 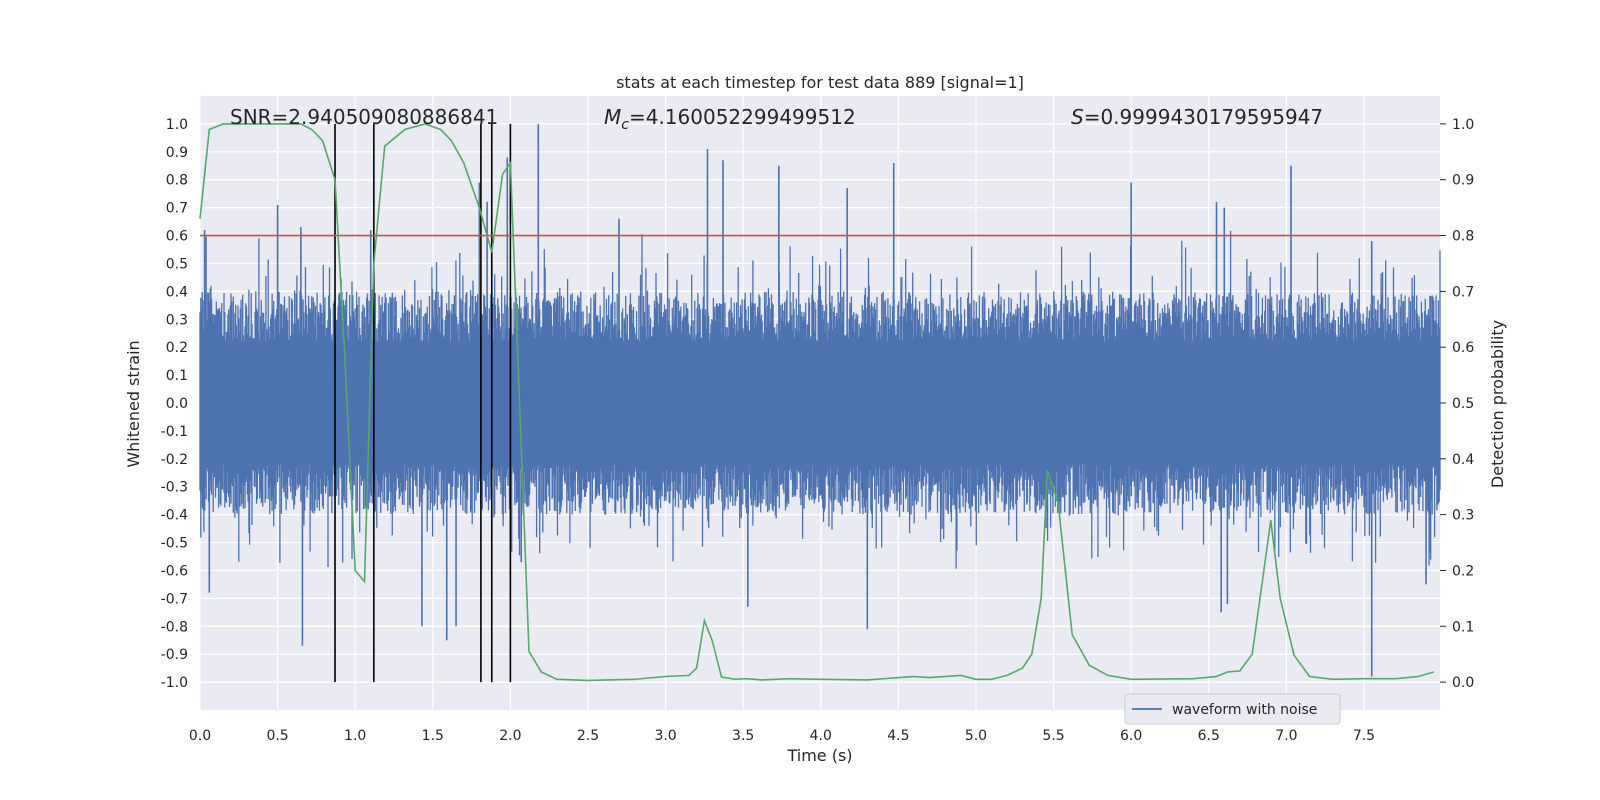 I want to click on y2-tick-label: 0.7, so click(x=1463, y=292).